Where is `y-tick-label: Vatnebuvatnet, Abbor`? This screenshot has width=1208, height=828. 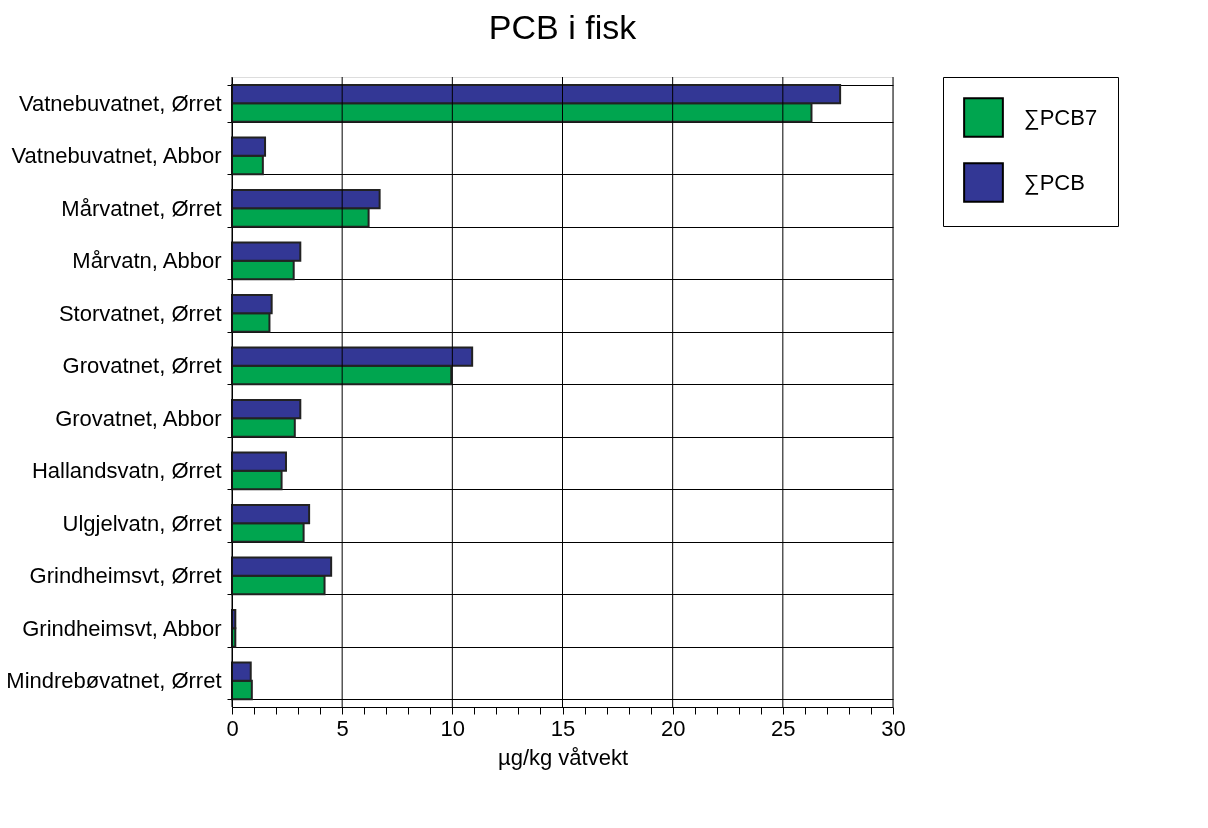
y-tick-label: Vatnebuvatnet, Abbor is located at coordinates (116, 156).